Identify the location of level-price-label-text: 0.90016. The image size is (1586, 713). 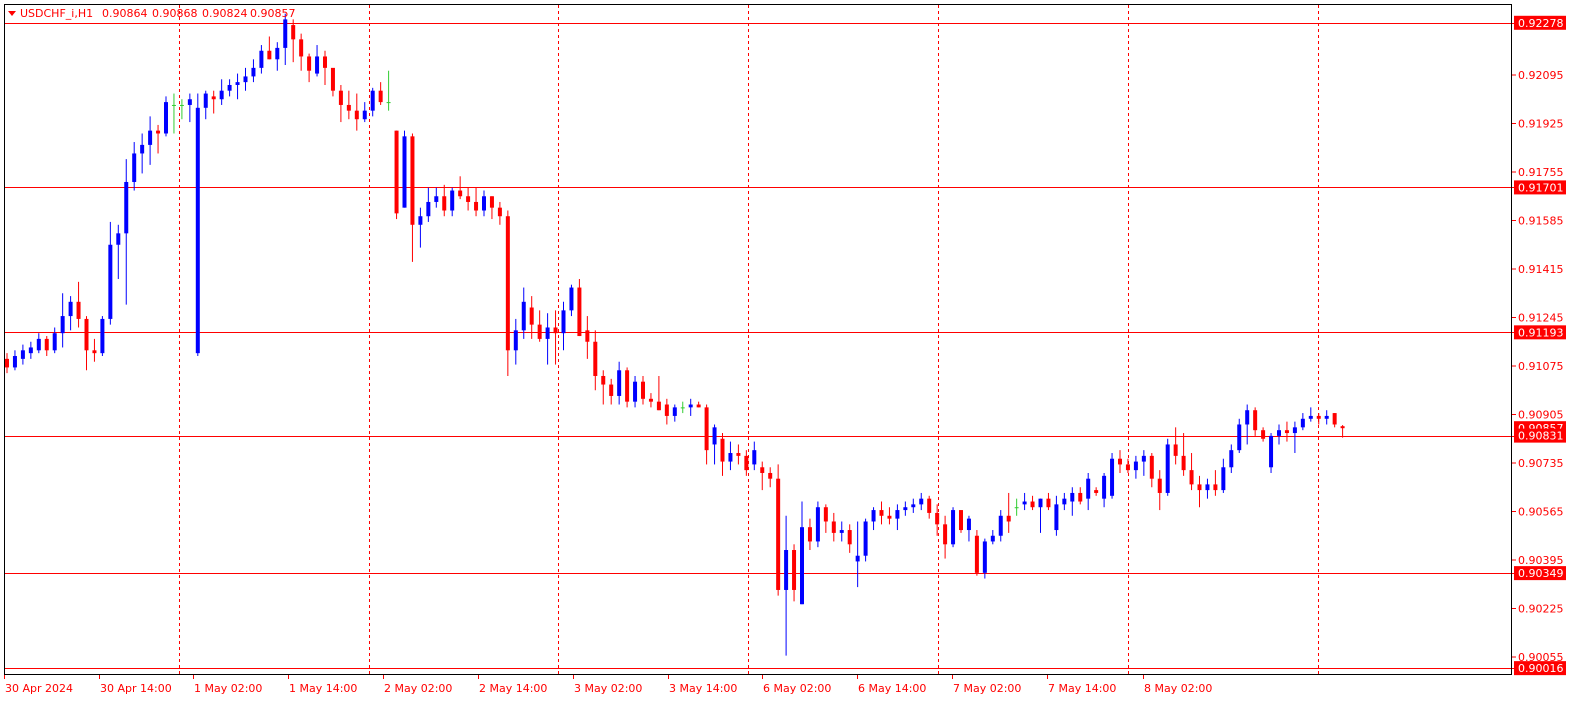
(1541, 668).